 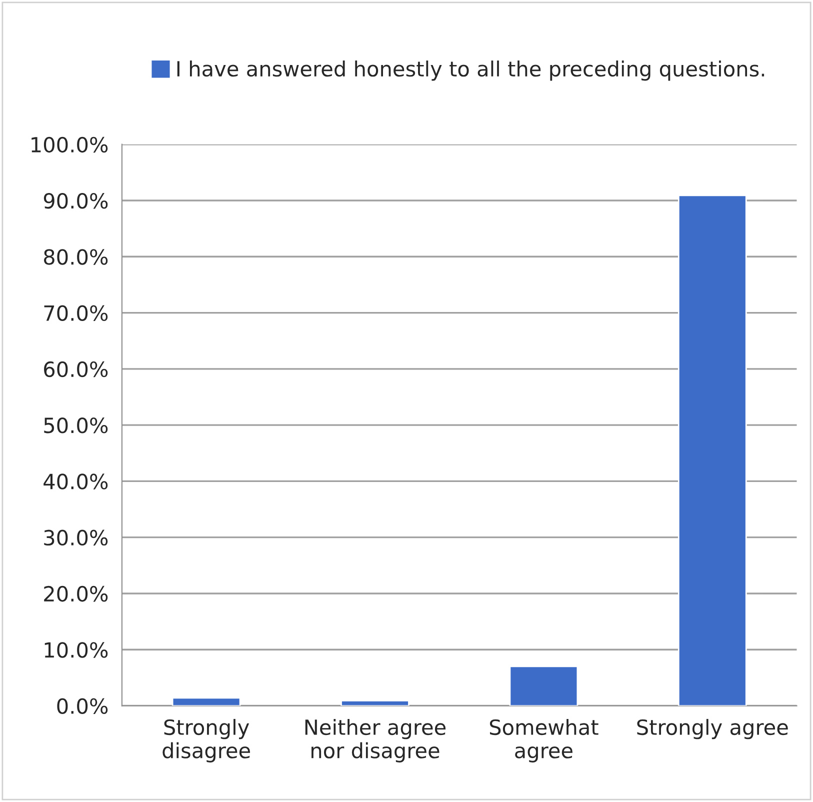 What do you see at coordinates (70, 144) in the screenshot?
I see `y-tick-label: 100.0%` at bounding box center [70, 144].